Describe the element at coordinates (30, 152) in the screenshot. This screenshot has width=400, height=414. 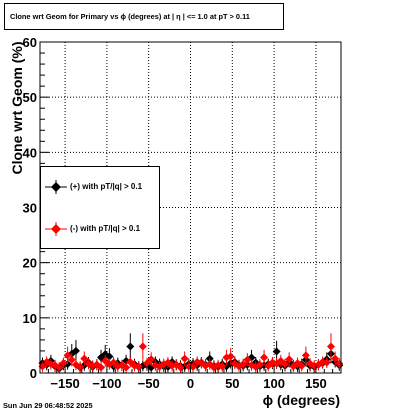
I see `y-tick-label: 40` at that location.